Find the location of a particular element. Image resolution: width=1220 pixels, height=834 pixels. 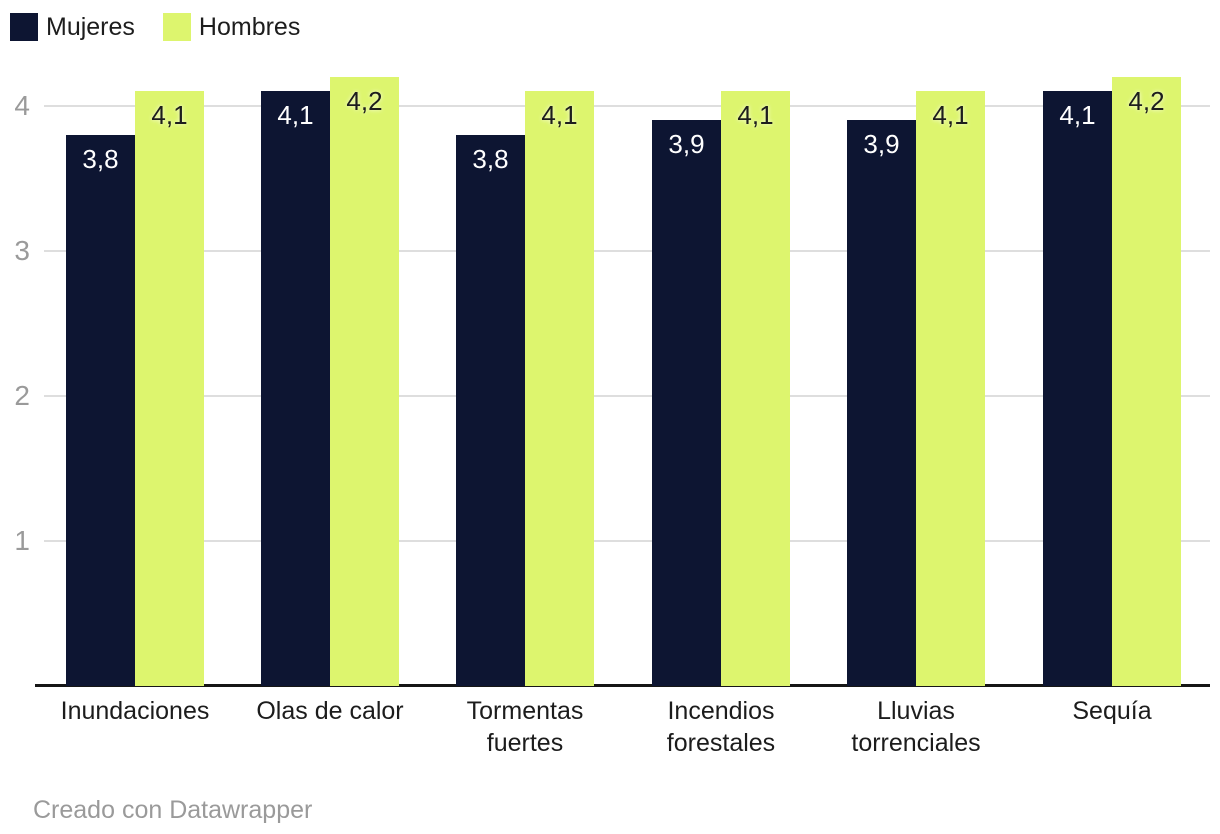

attribution-text: Creado con Datawrapper is located at coordinates (173, 810).